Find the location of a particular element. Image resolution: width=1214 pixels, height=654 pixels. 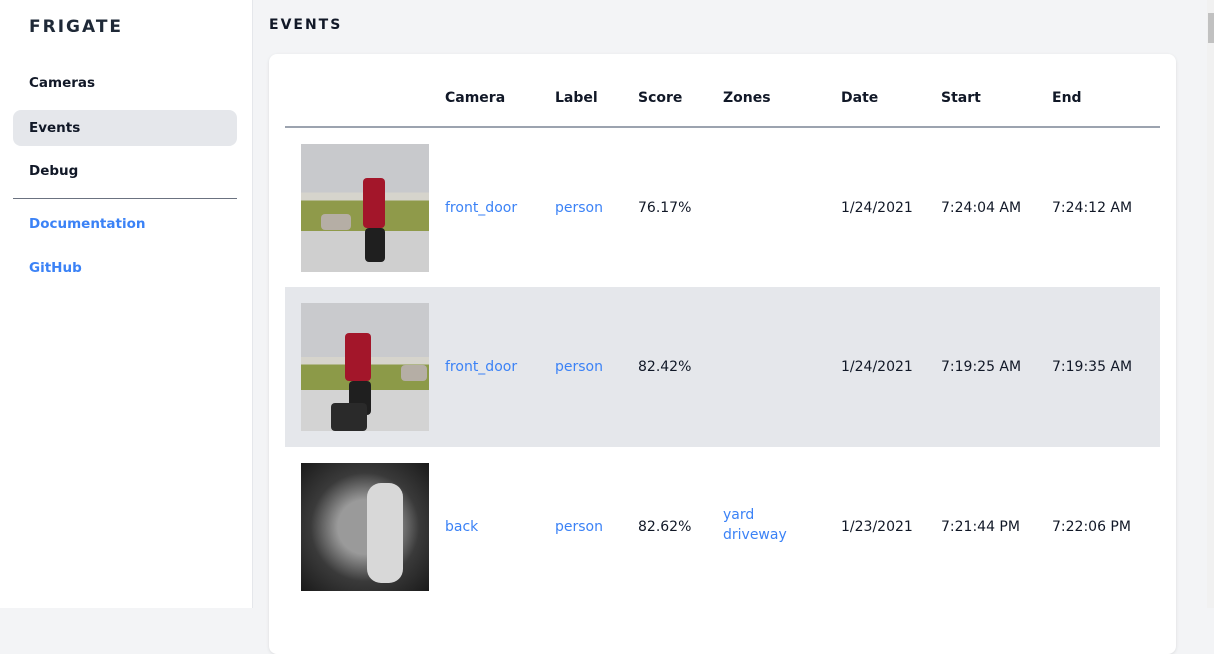

header-label: Label is located at coordinates (596, 91).